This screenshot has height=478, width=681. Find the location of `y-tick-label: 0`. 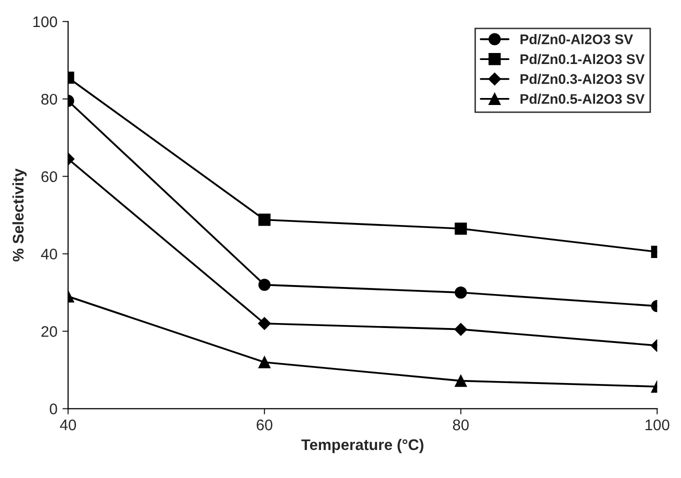

y-tick-label: 0 is located at coordinates (54, 409).